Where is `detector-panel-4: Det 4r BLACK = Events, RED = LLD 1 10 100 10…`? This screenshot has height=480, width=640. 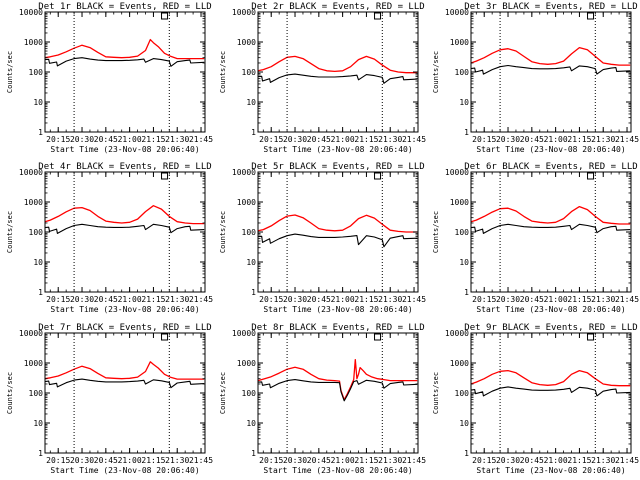 detector-panel-4: Det 4r BLACK = Events, RED = LLD 1 10 100 10… is located at coordinates (109, 238).